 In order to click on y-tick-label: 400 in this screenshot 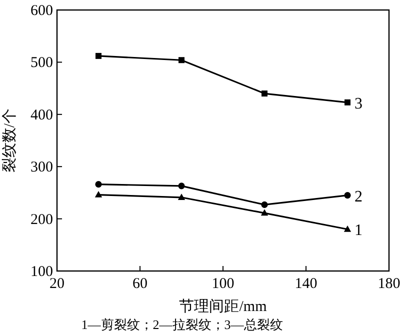, I will do `click(41, 115)`.